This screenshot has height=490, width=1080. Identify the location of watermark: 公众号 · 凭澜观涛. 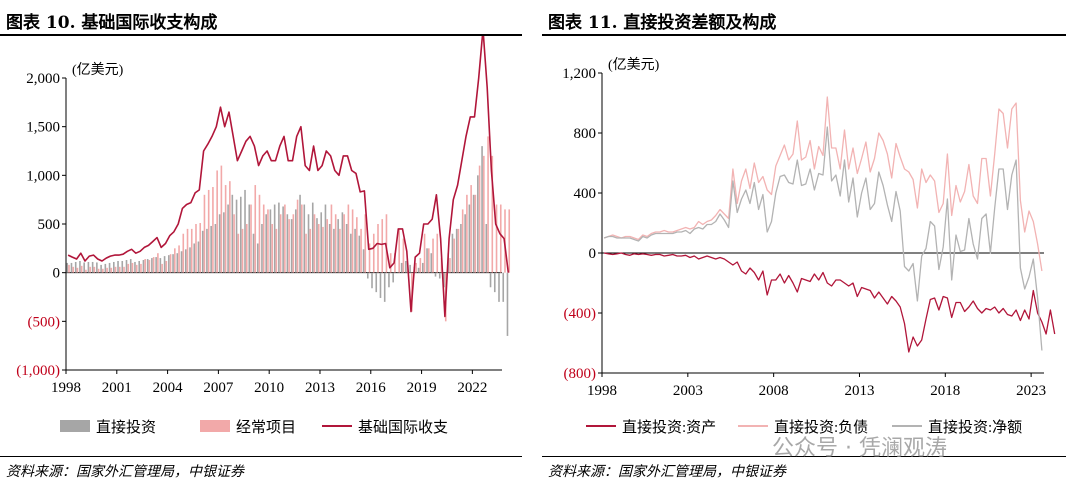
(859, 448).